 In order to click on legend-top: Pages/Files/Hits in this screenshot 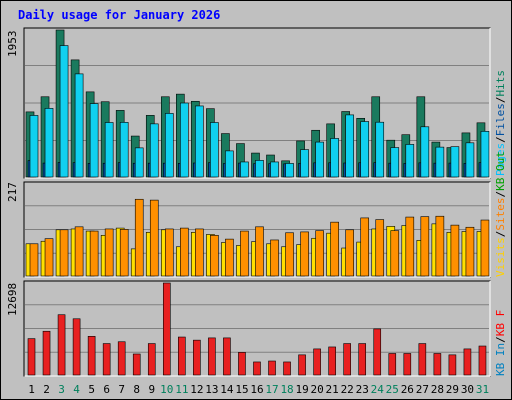, I will do `click(500, 123)`.